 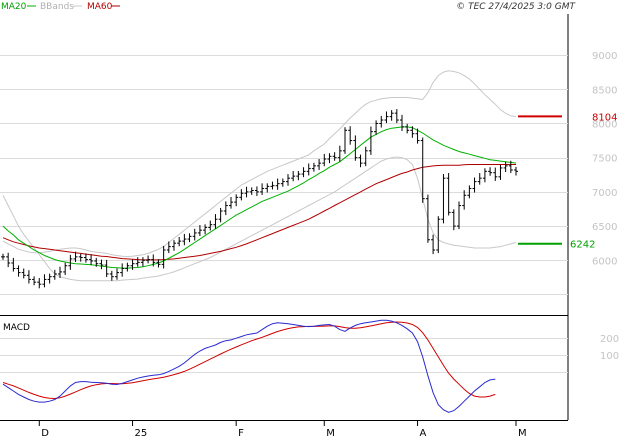 What do you see at coordinates (604, 124) in the screenshot?
I see `price-tick-label: 8000` at bounding box center [604, 124].